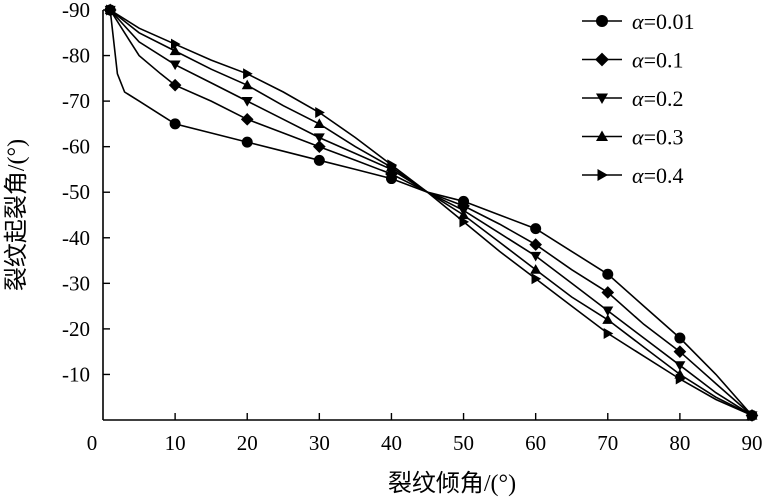 This screenshot has width=769, height=500. Describe the element at coordinates (76, 329) in the screenshot. I see `y-tick-label: -20` at that location.